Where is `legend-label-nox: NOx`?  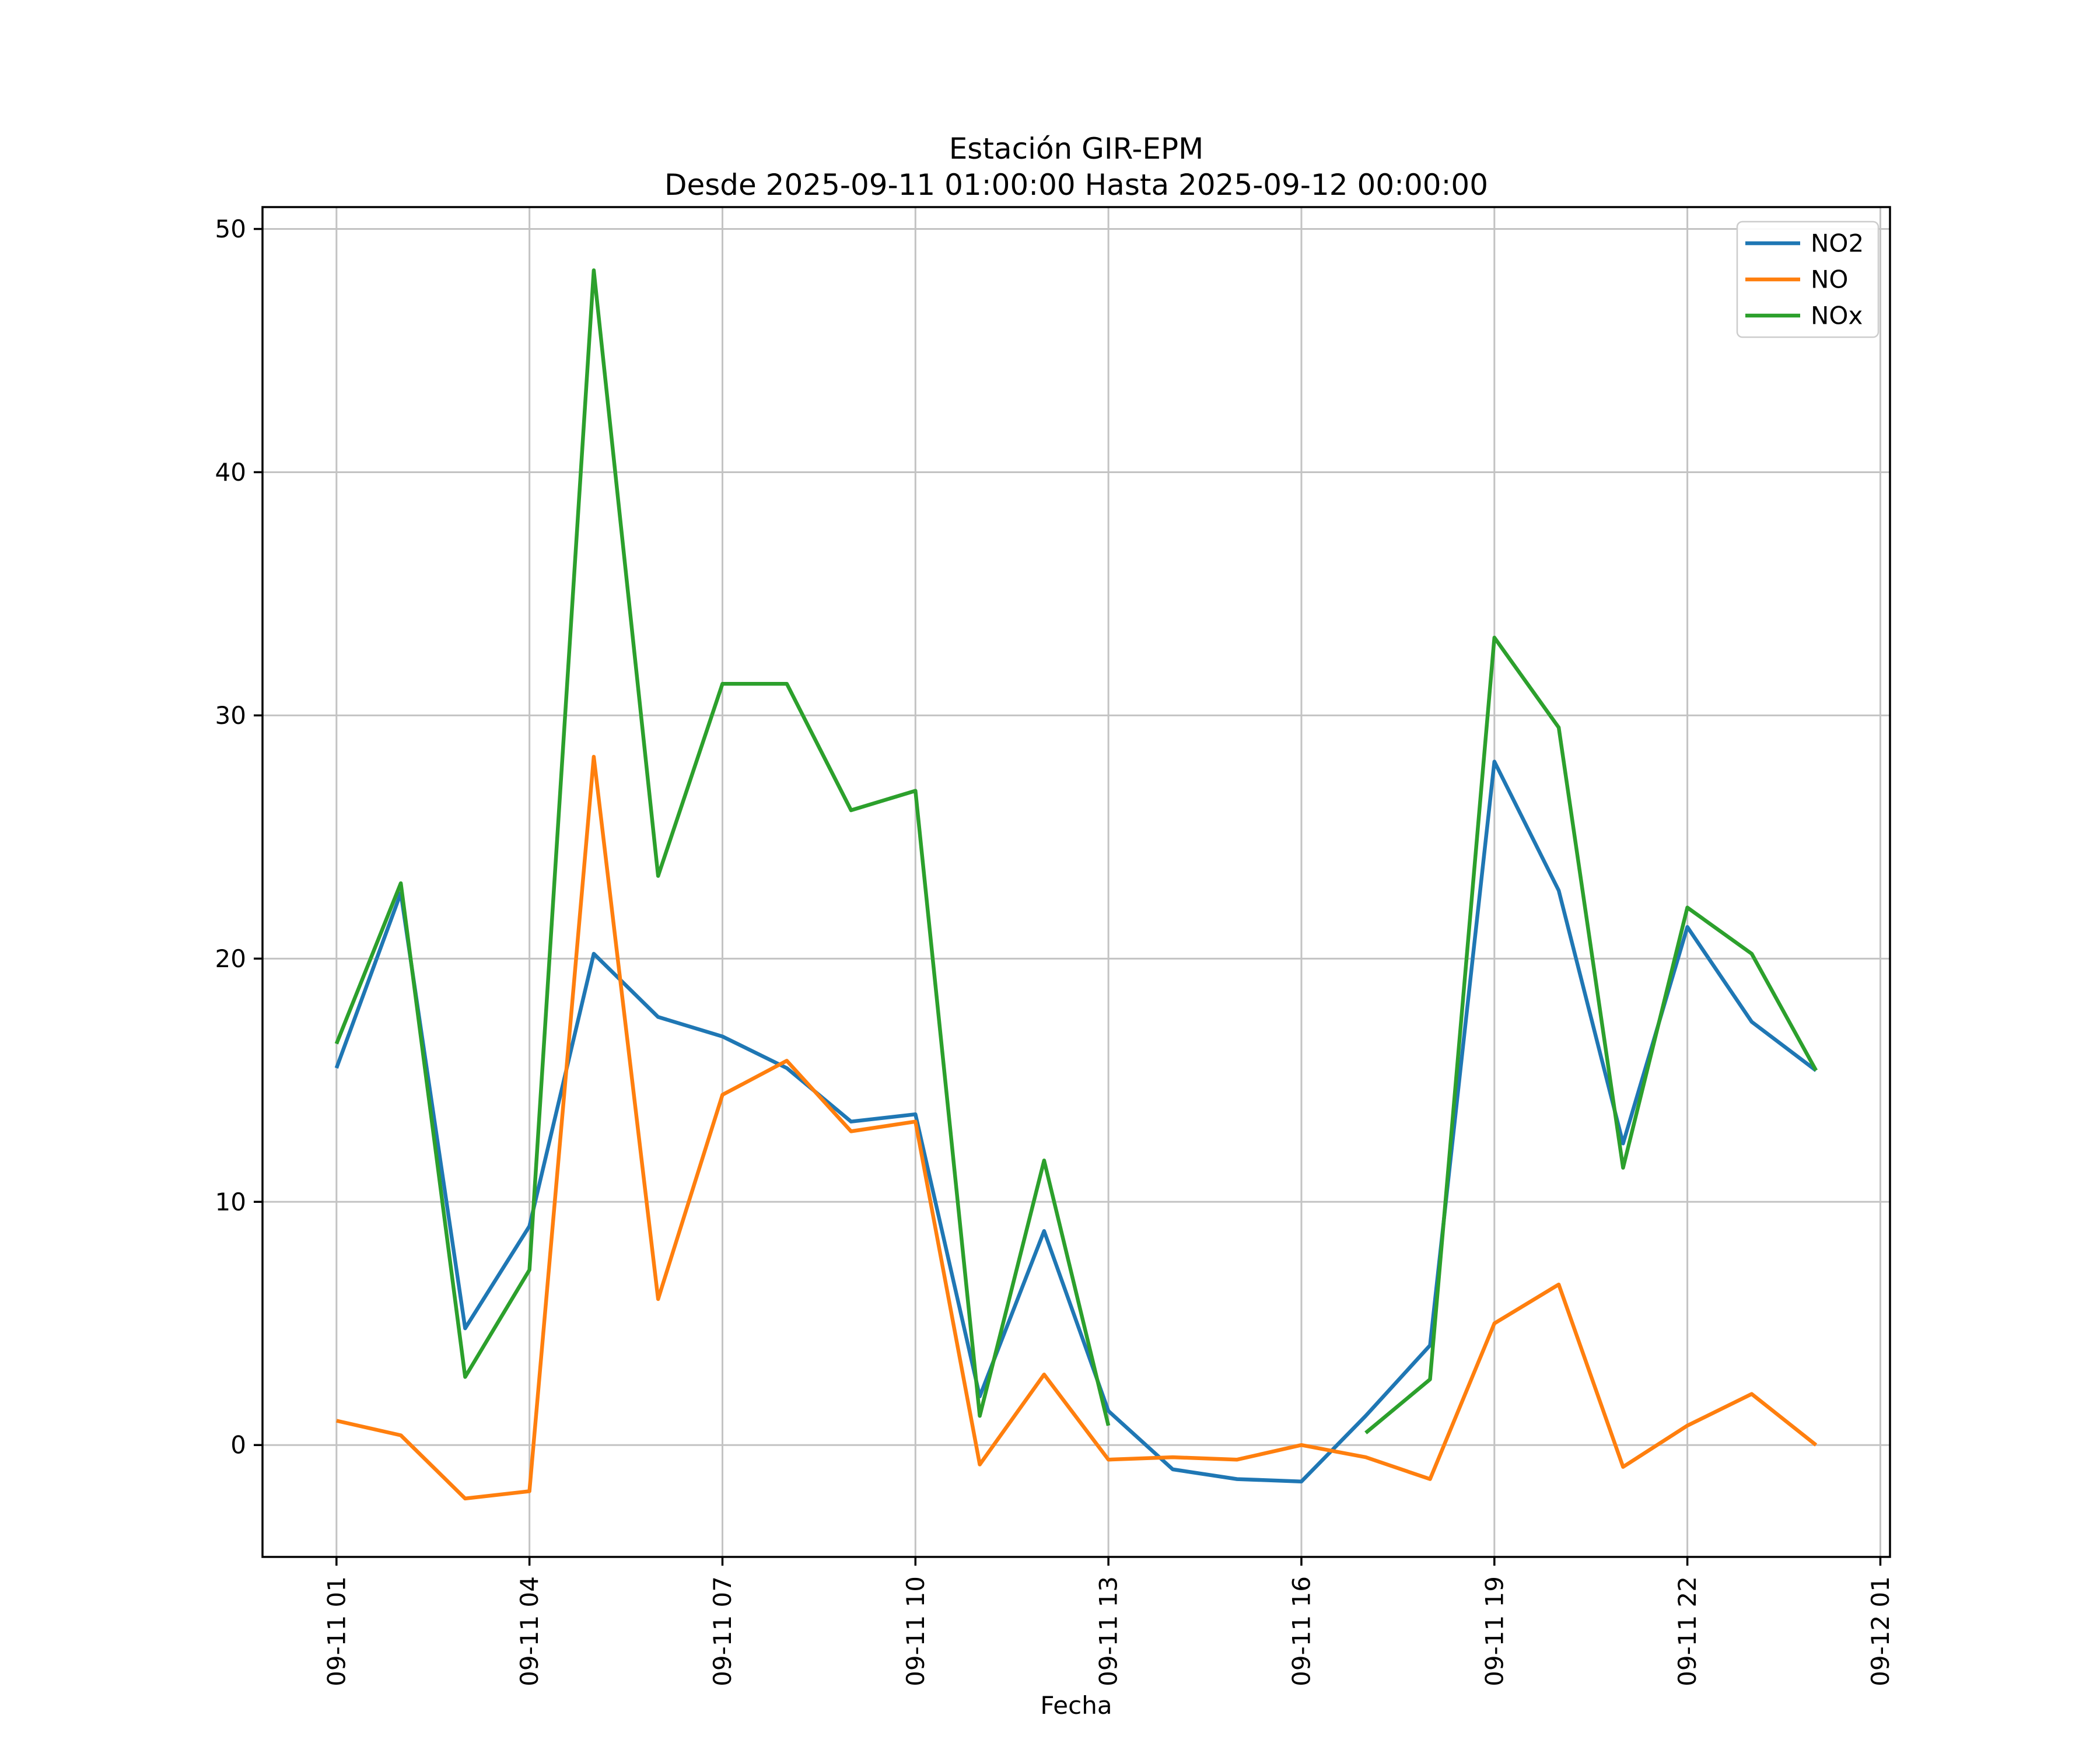 legend-label-nox: NOx is located at coordinates (1837, 316).